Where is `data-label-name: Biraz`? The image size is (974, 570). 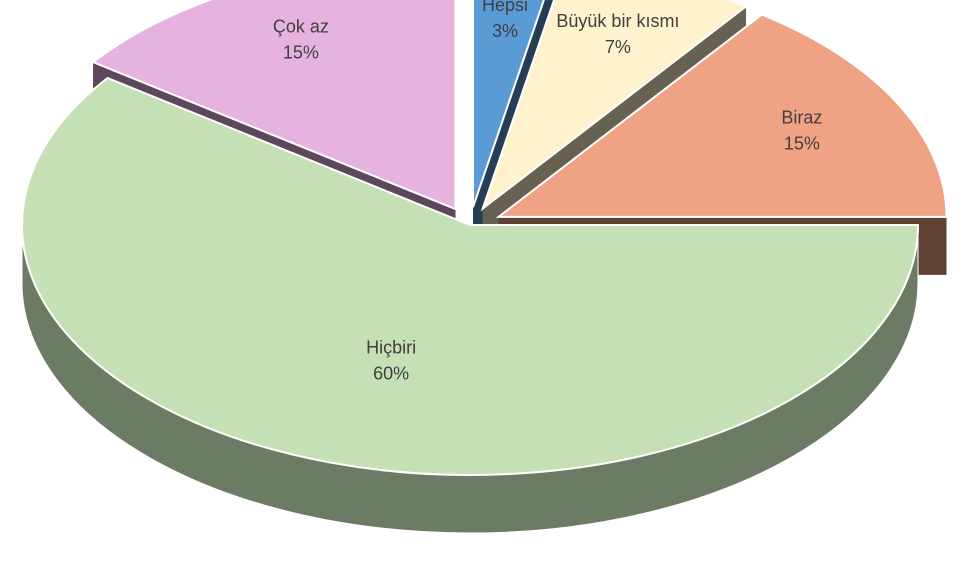
data-label-name: Biraz is located at coordinates (801, 117).